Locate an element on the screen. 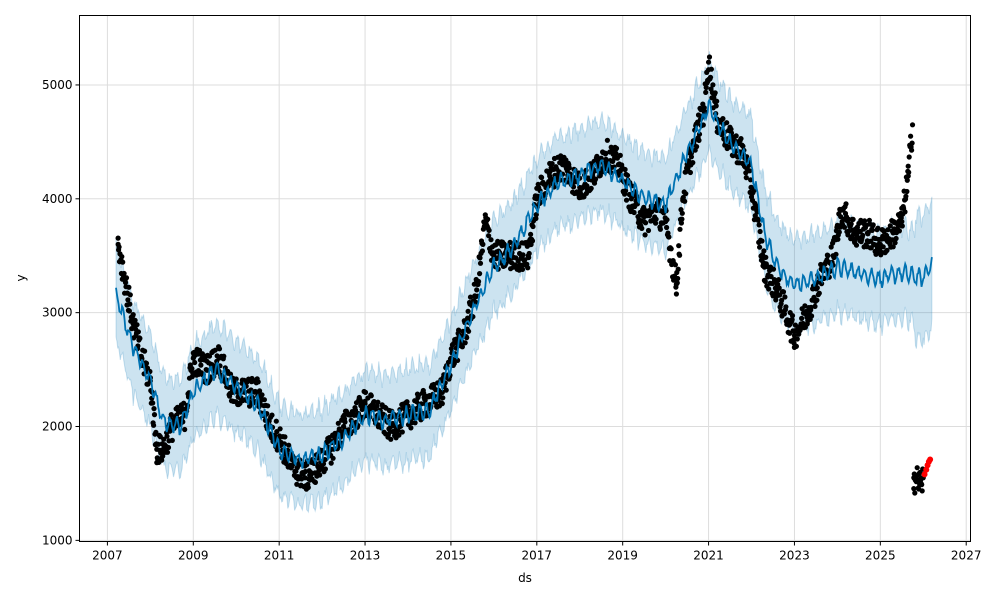  y-tick-label: 1000 is located at coordinates (57, 540).